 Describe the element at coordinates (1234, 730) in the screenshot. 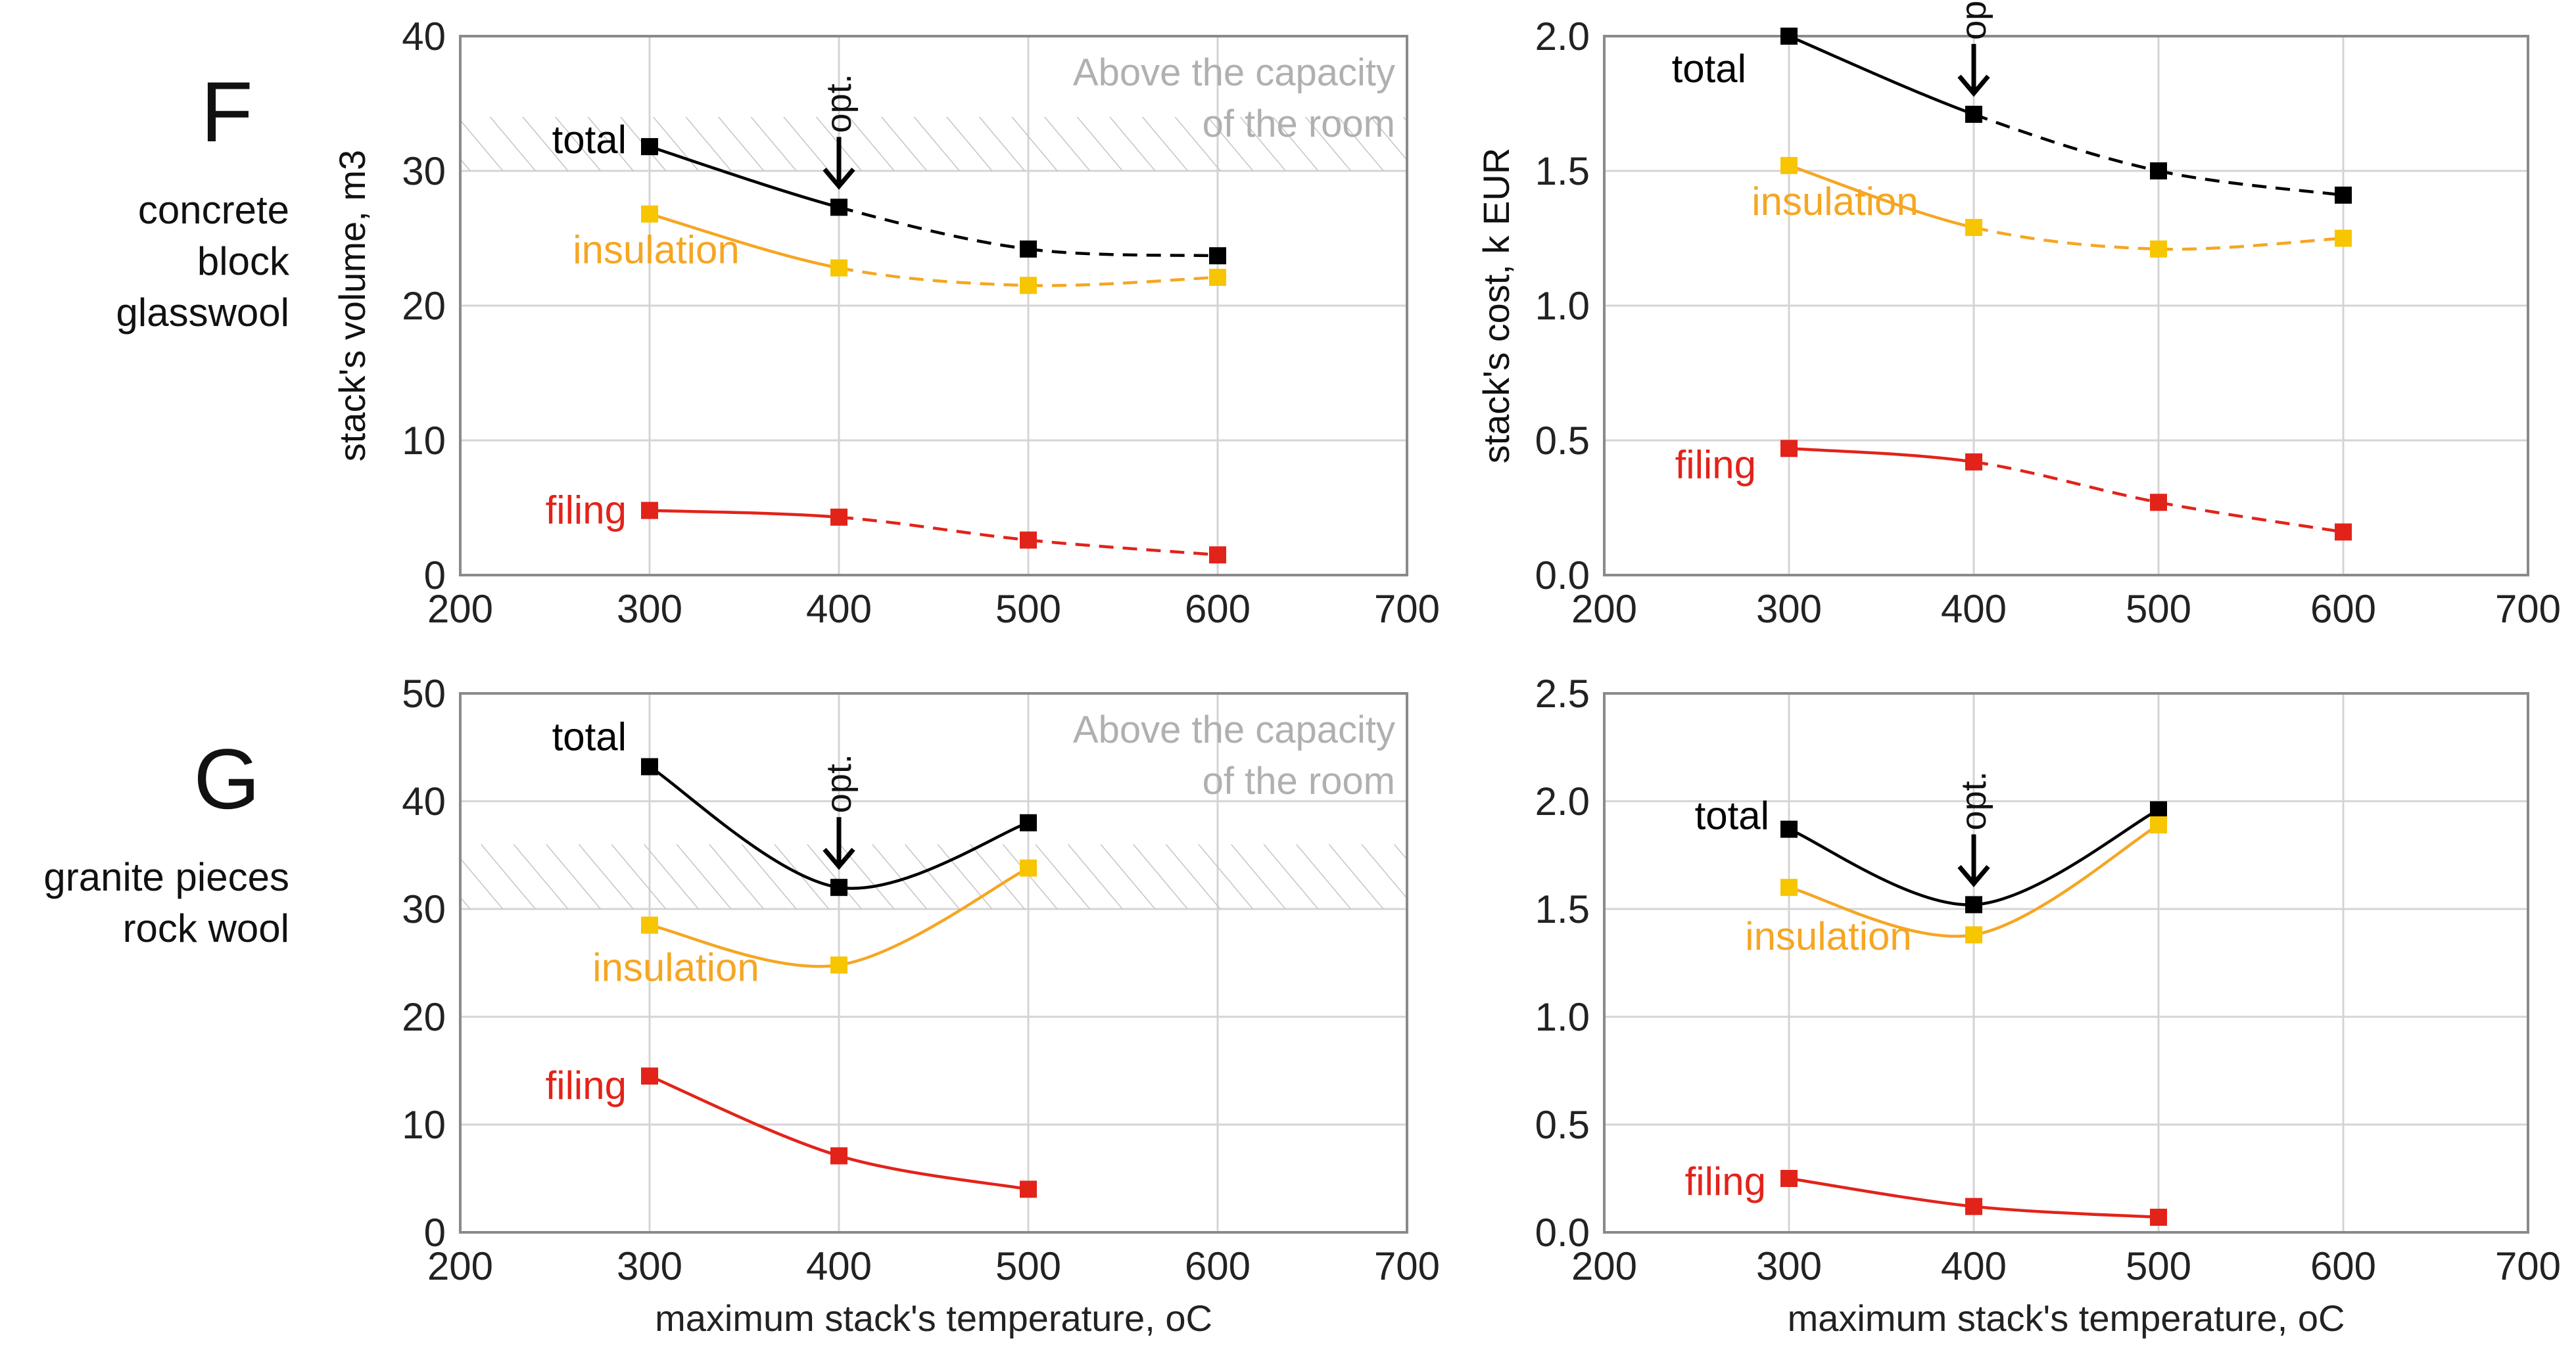

I see `capacity-note-line: Above the capacity` at that location.